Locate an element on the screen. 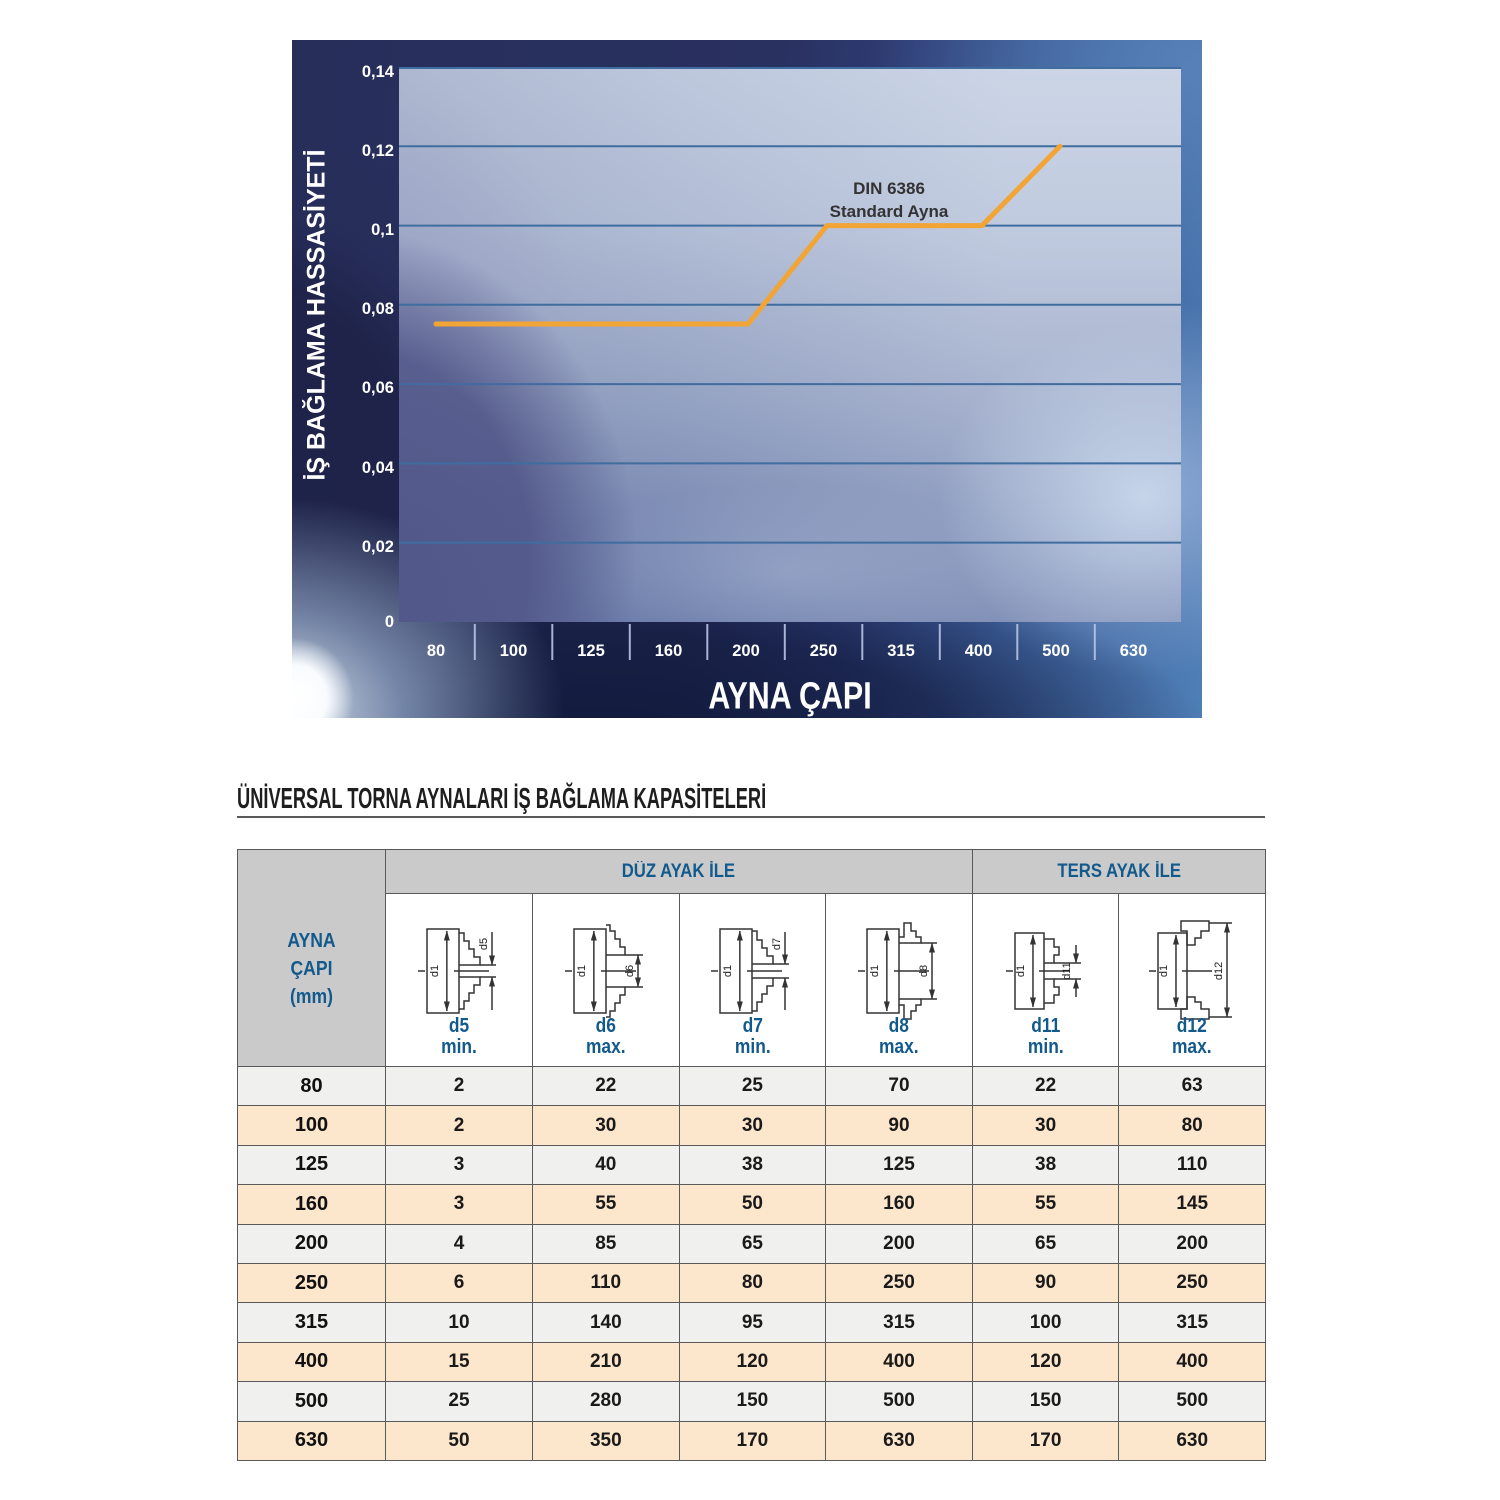 The width and height of the screenshot is (1500, 1500). svg-text: 125 is located at coordinates (591, 651).